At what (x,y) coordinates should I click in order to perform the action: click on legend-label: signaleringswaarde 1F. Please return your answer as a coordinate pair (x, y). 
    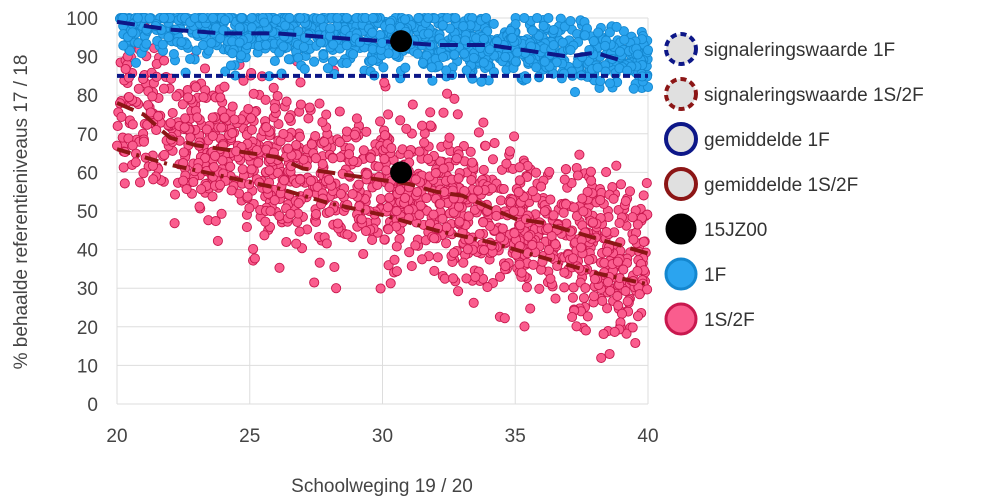
    Looking at the image, I should click on (799, 50).